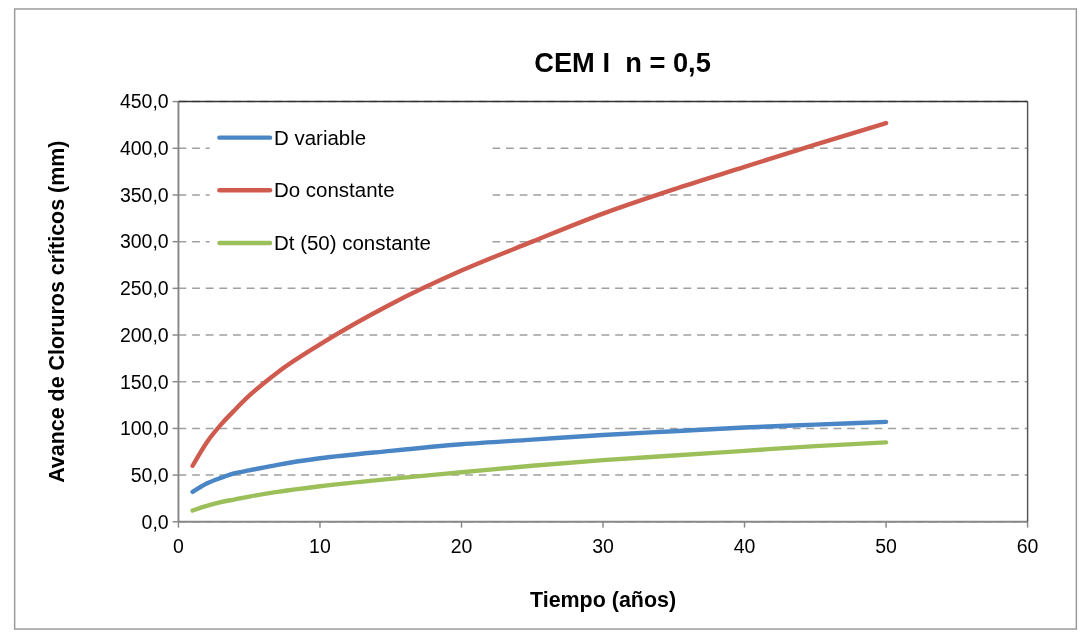 The height and width of the screenshot is (638, 1091). Describe the element at coordinates (144, 288) in the screenshot. I see `y-tick-label: 250,0` at that location.